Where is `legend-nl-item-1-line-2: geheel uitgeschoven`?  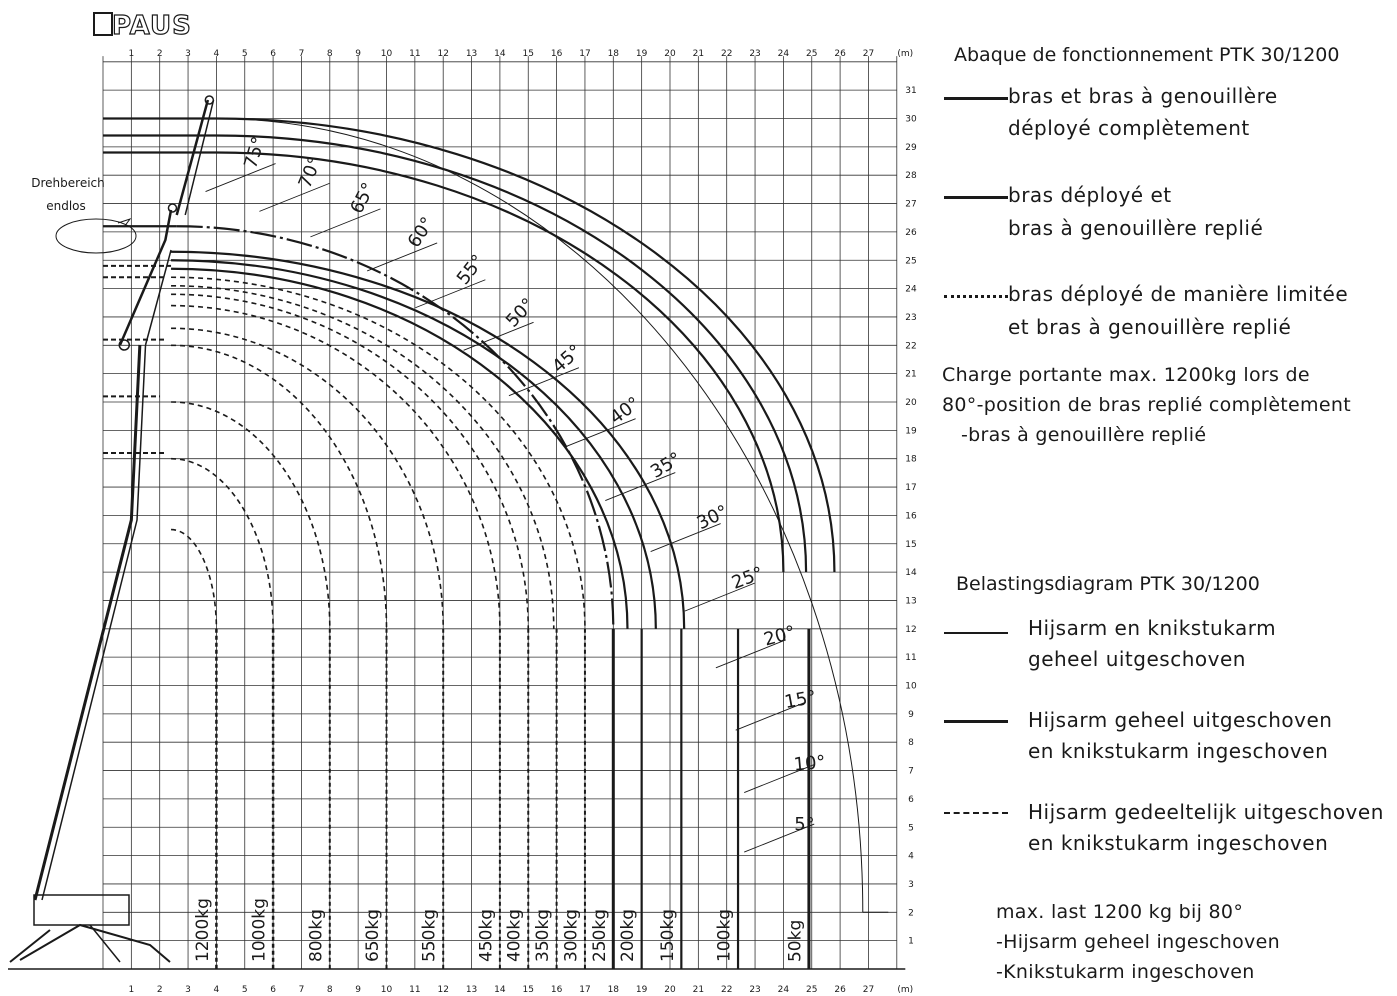
legend-nl-item-1-line-2: geheel uitgeschoven is located at coordinates (1137, 659).